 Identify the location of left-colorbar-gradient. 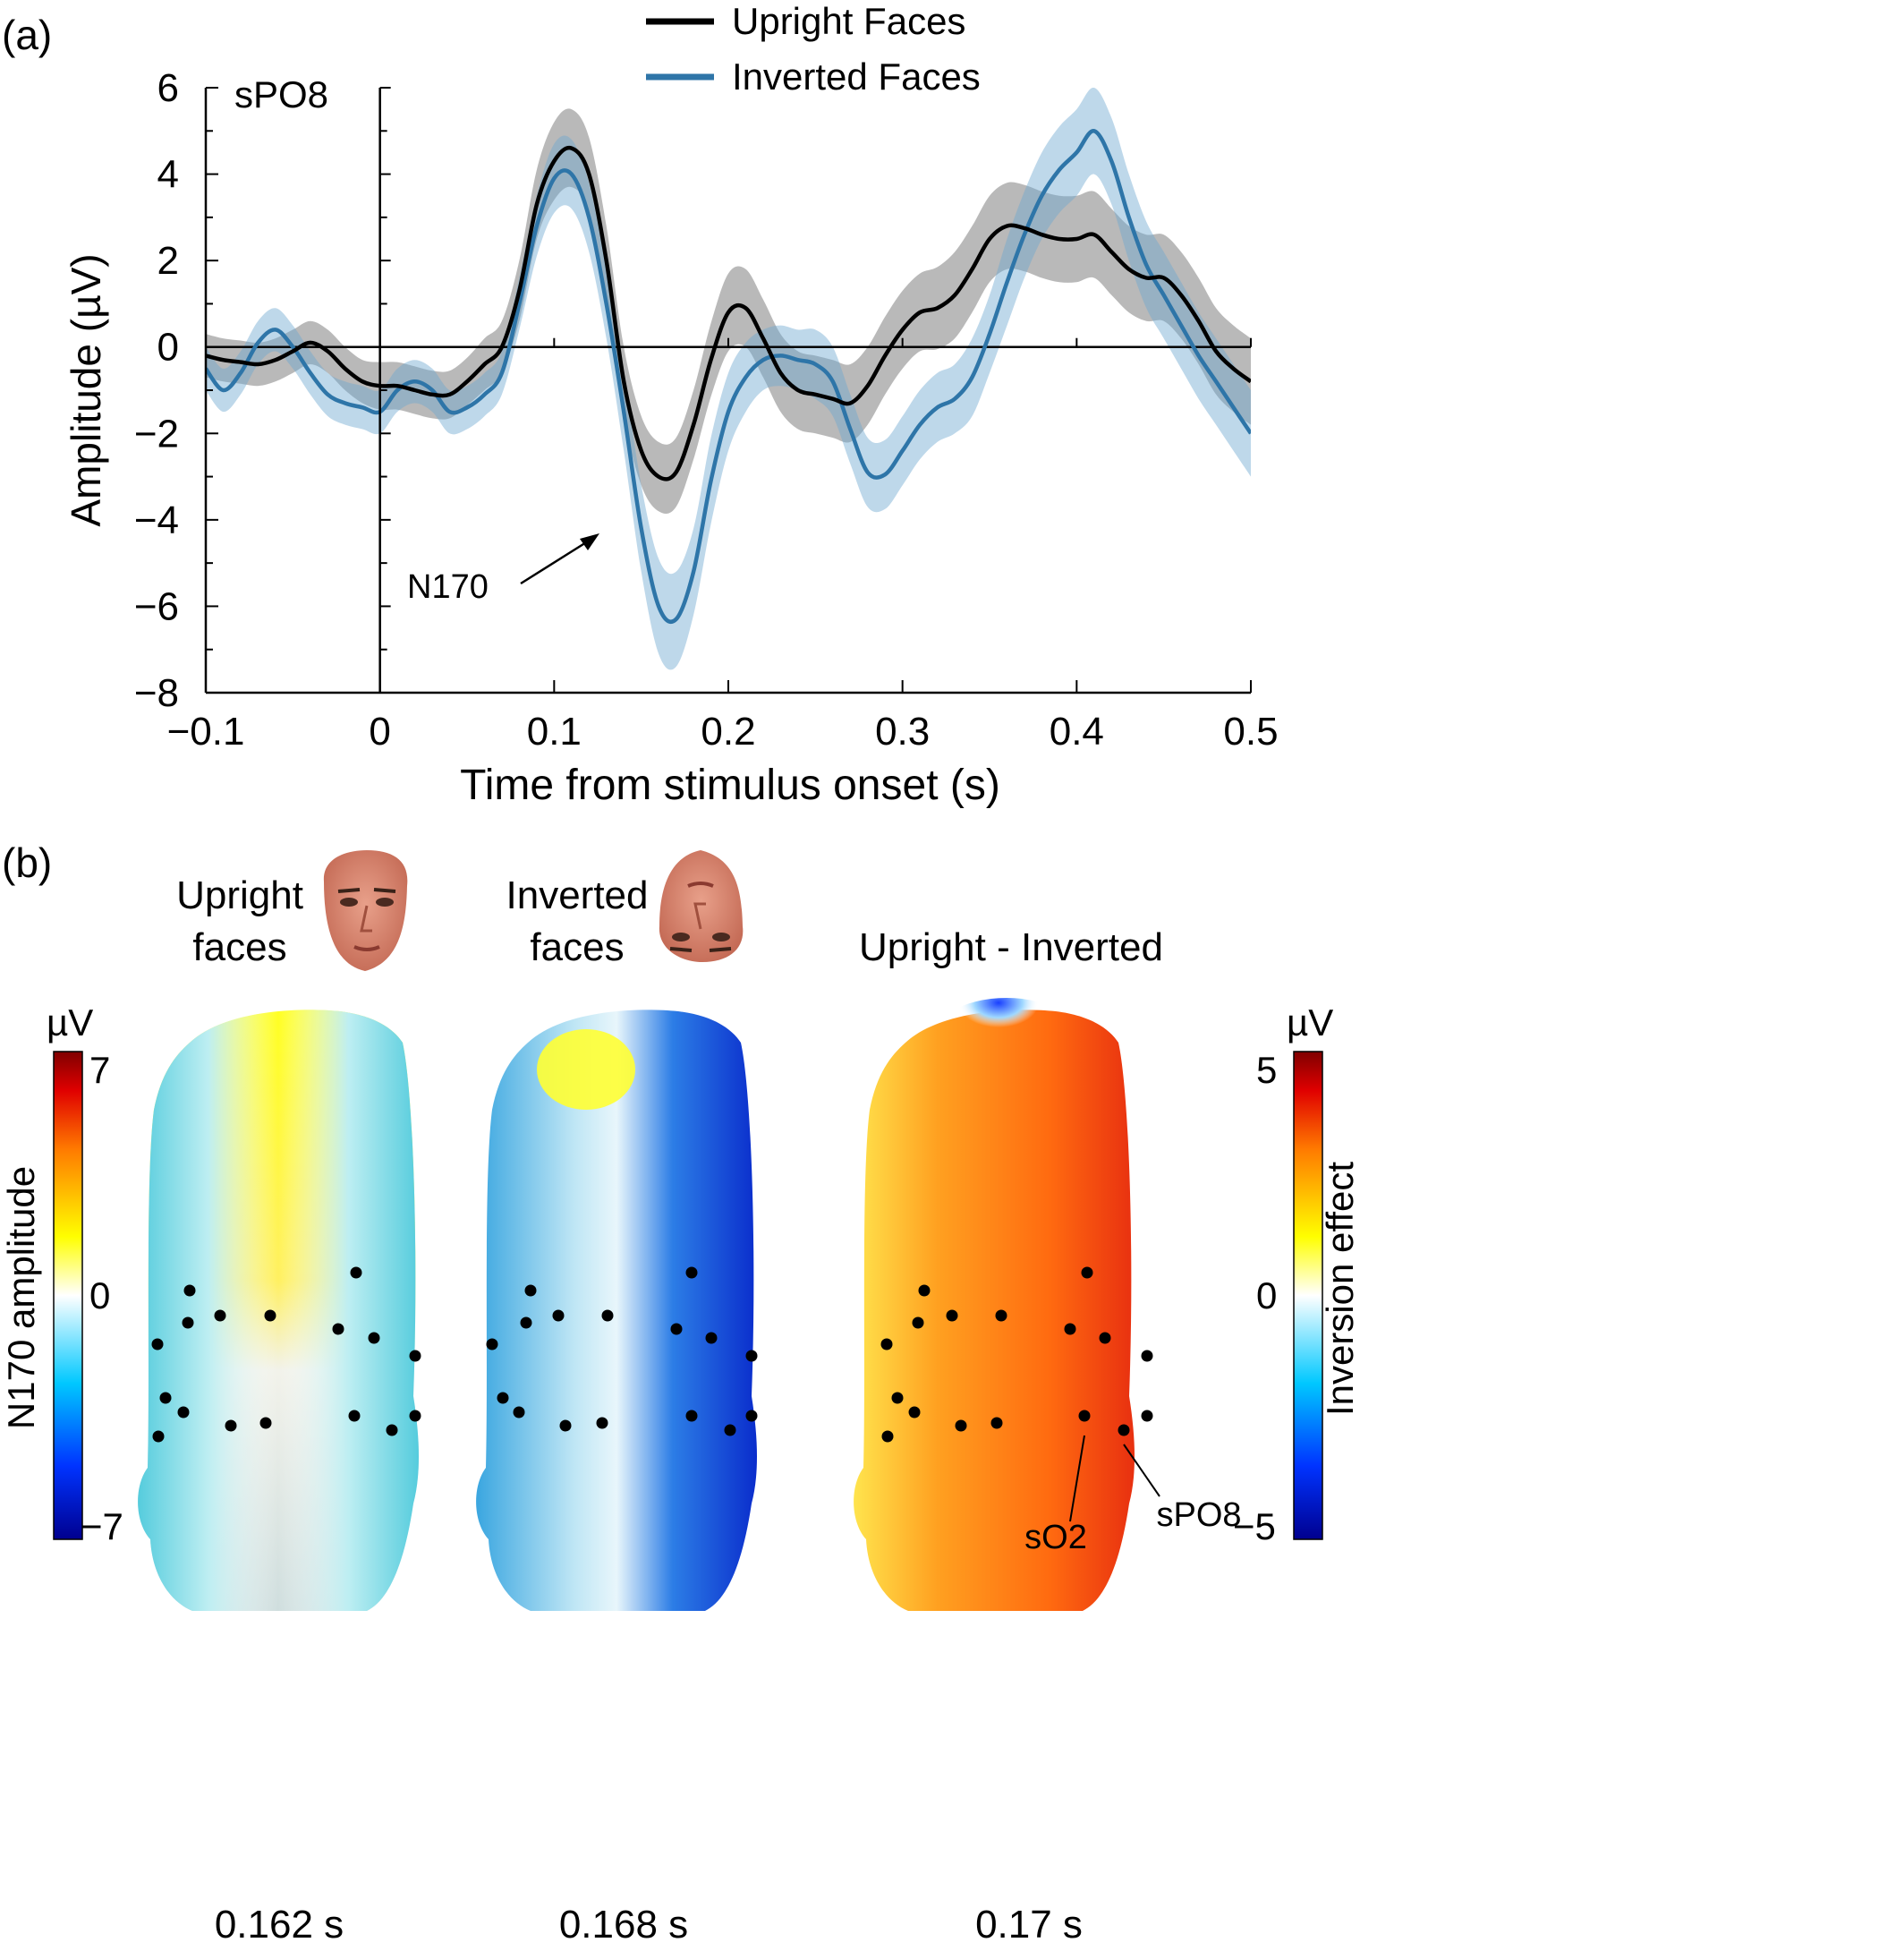
(68, 1295).